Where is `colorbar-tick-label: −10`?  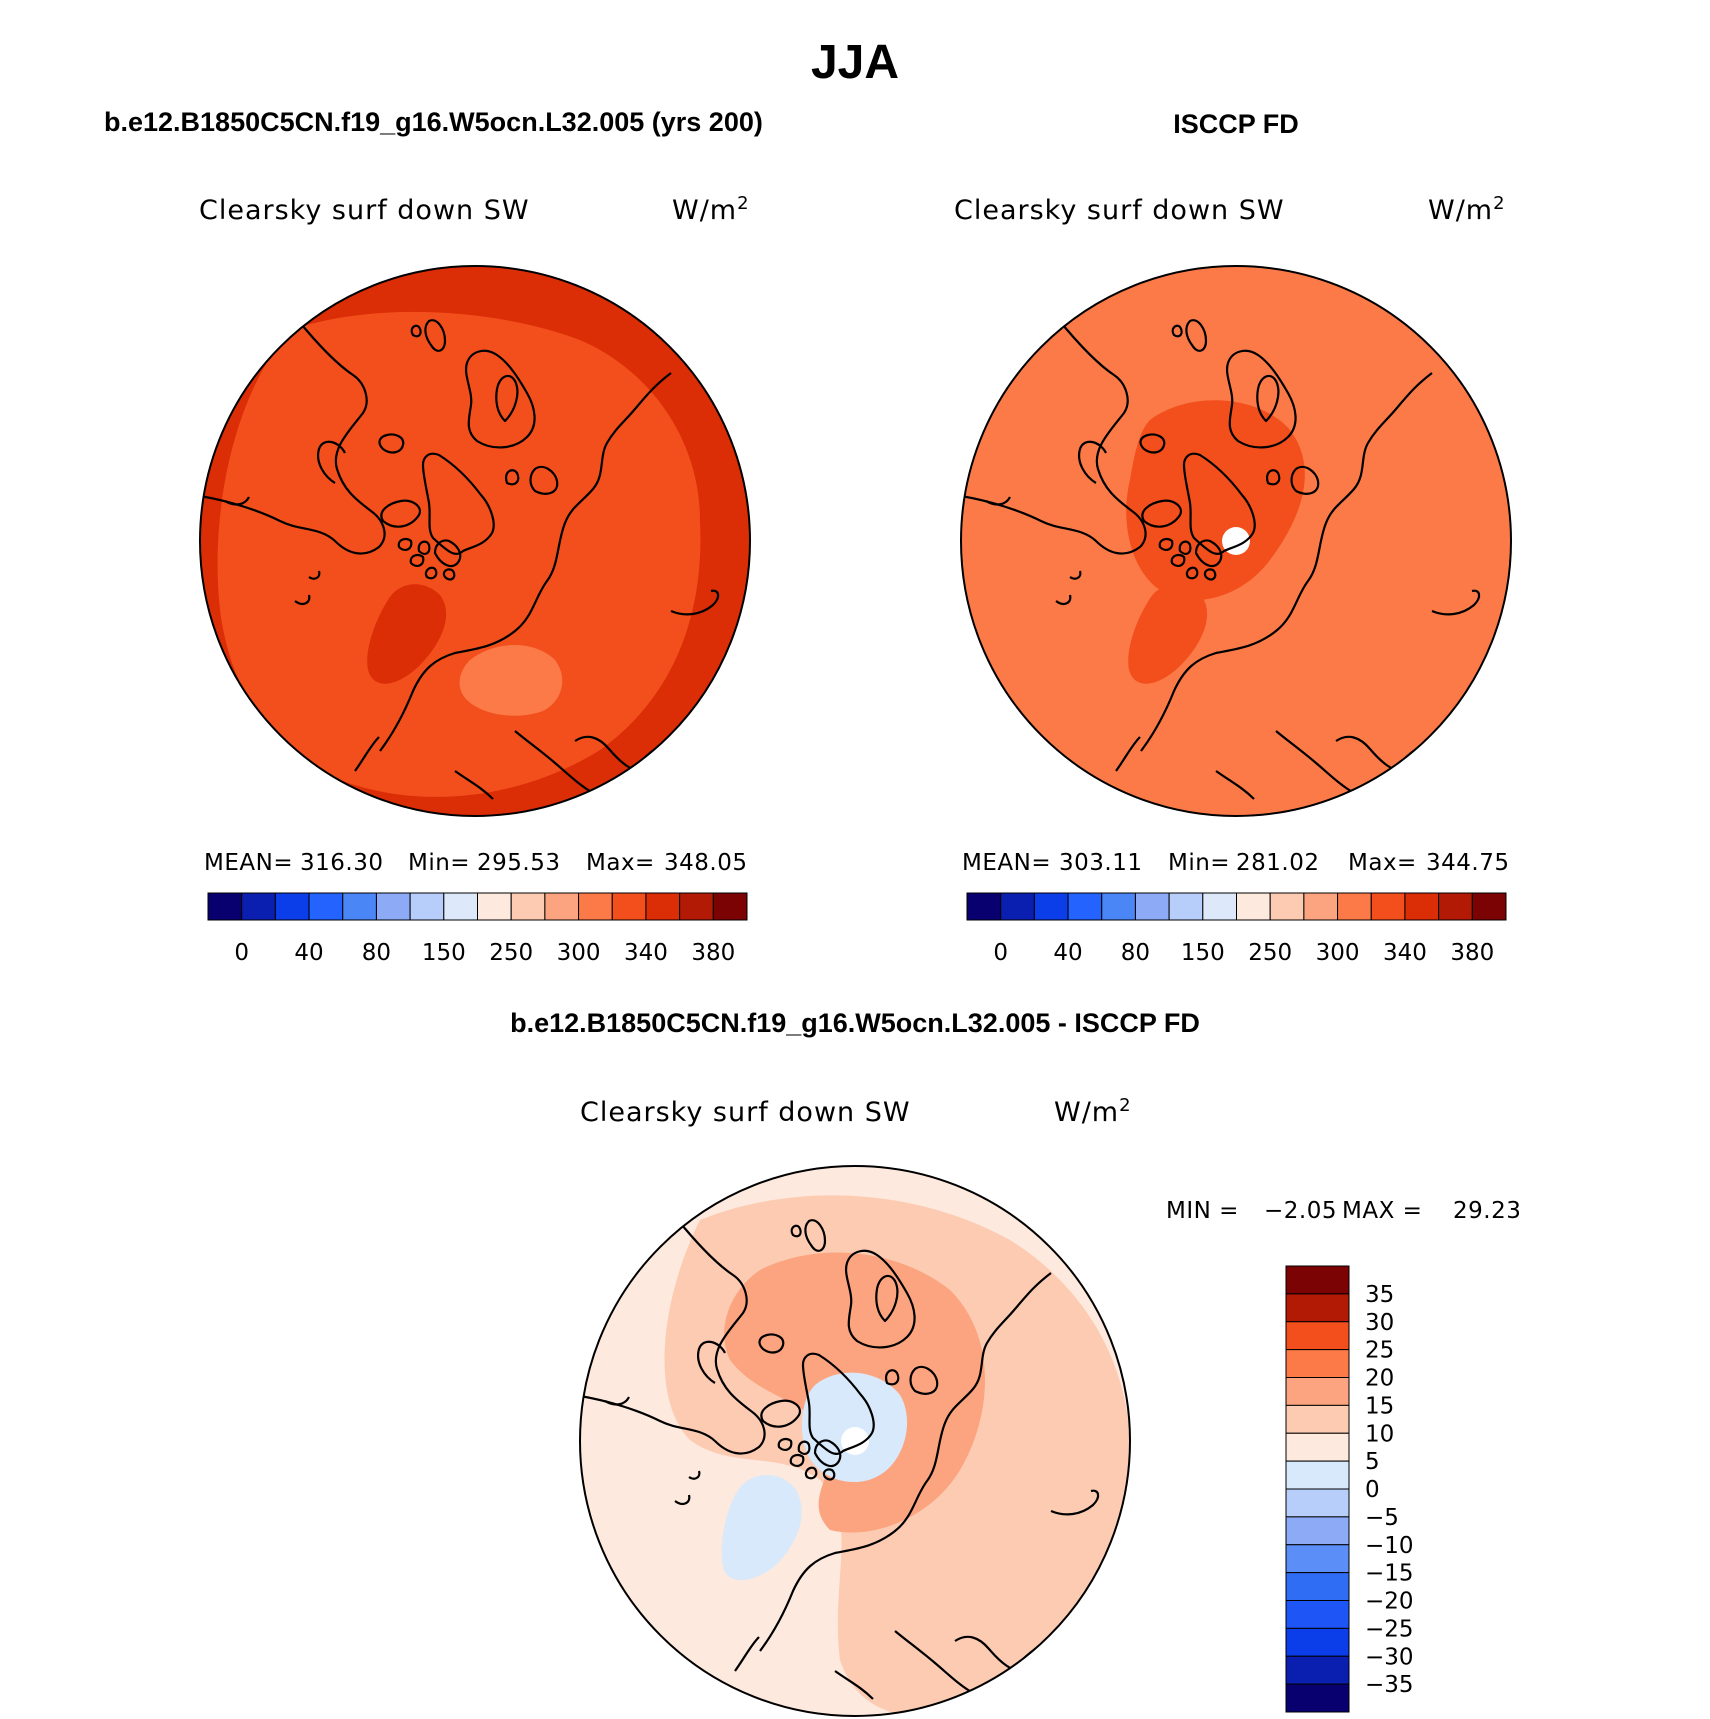 colorbar-tick-label: −10 is located at coordinates (1389, 1546).